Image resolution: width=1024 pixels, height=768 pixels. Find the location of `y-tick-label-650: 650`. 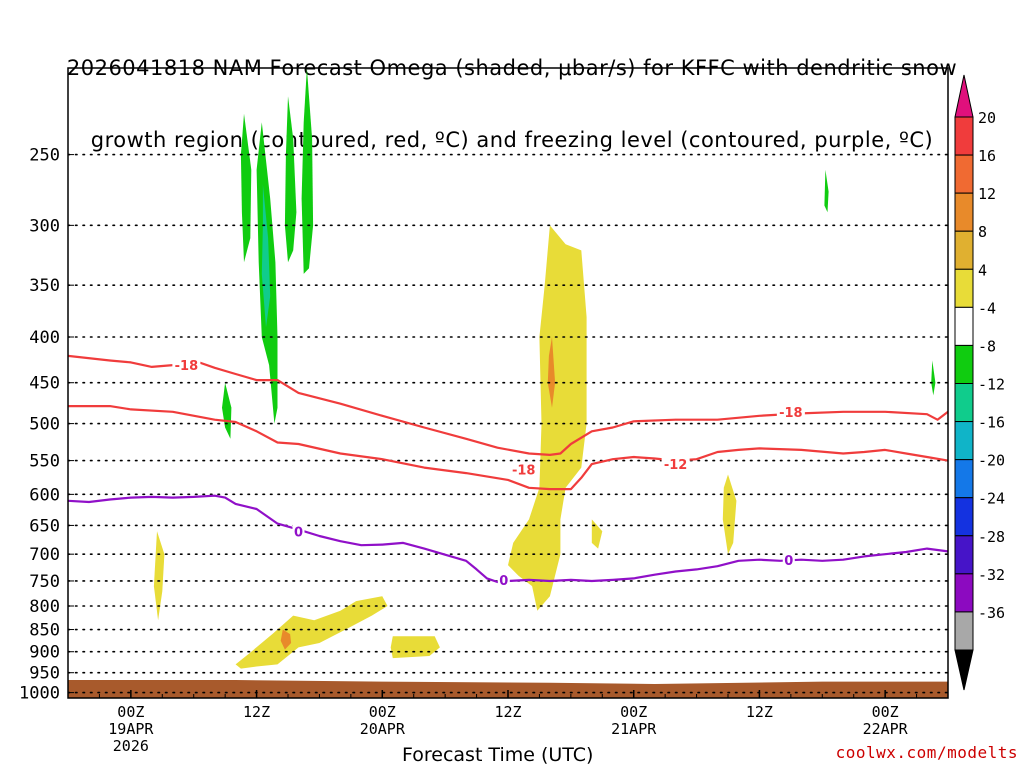

y-tick-label-650: 650 is located at coordinates (44, 526).